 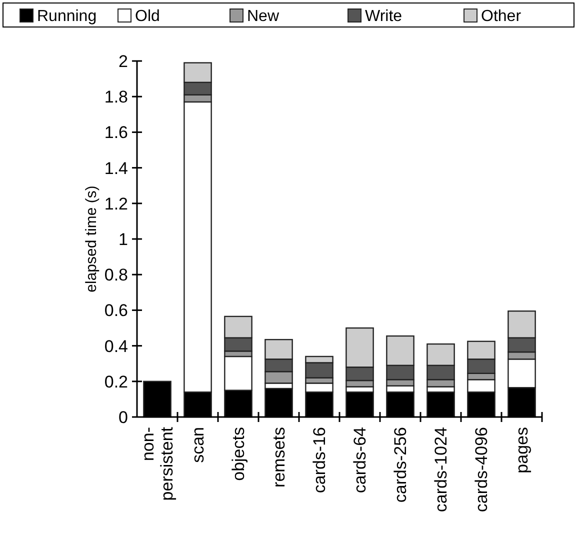 I want to click on x-tick-label: objects, so click(x=238, y=454).